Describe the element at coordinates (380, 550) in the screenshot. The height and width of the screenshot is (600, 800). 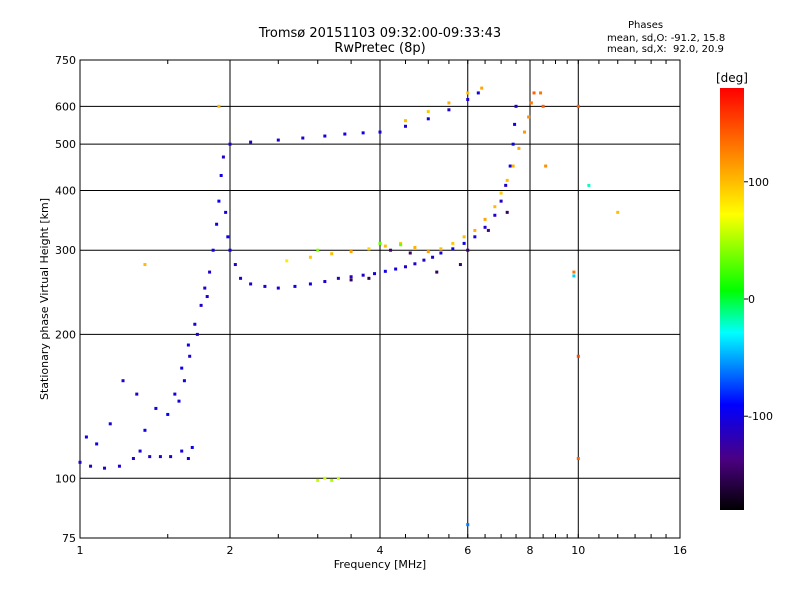
I see `x-tick-label: 4` at that location.